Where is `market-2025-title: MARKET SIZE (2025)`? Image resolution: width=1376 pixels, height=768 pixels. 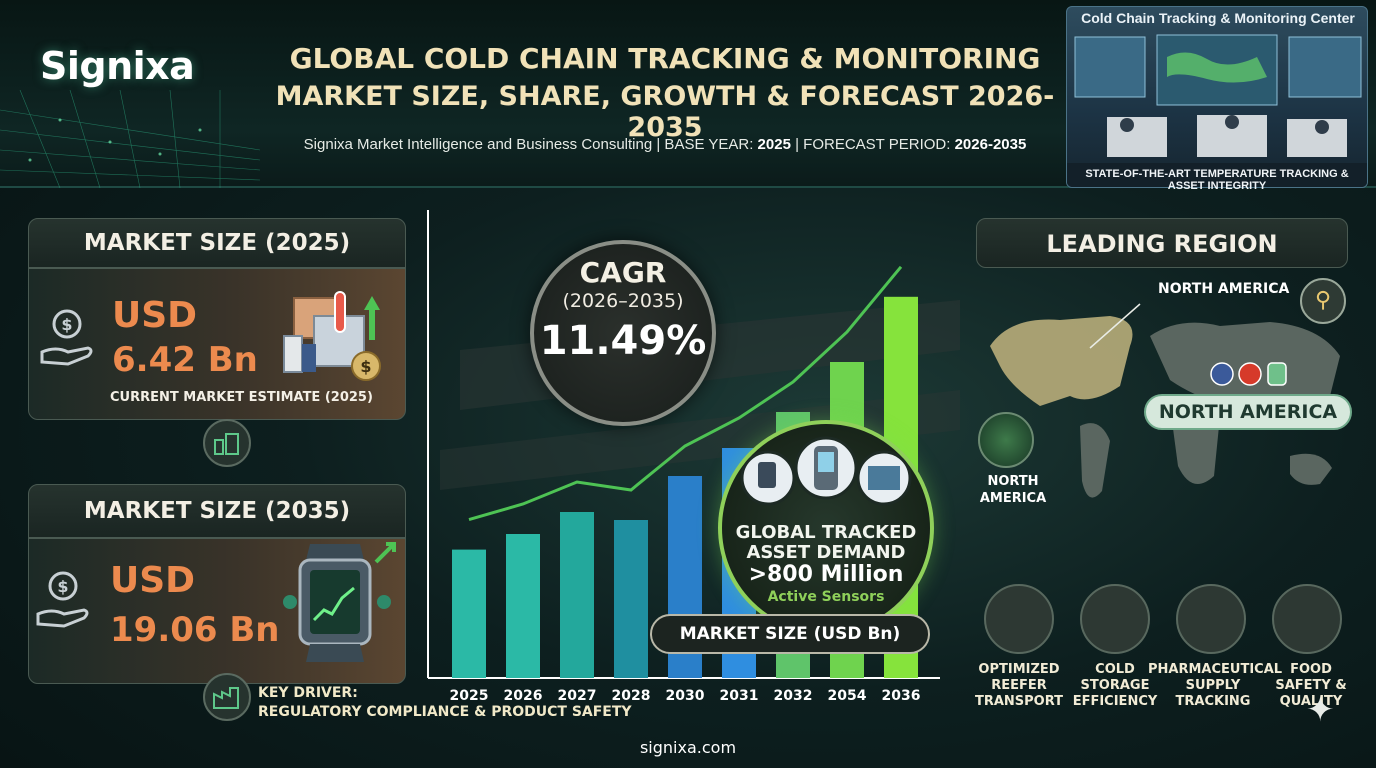 market-2025-title: MARKET SIZE (2025) is located at coordinates (217, 243).